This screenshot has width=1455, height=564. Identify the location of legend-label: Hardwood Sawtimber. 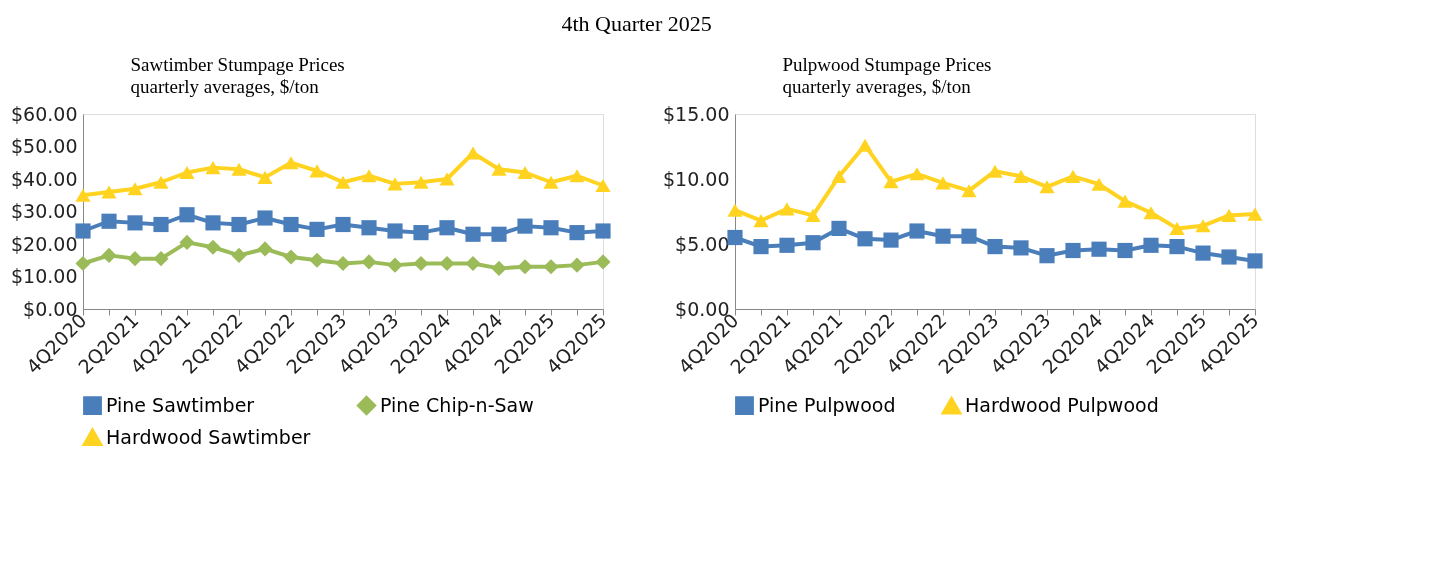
(208, 436).